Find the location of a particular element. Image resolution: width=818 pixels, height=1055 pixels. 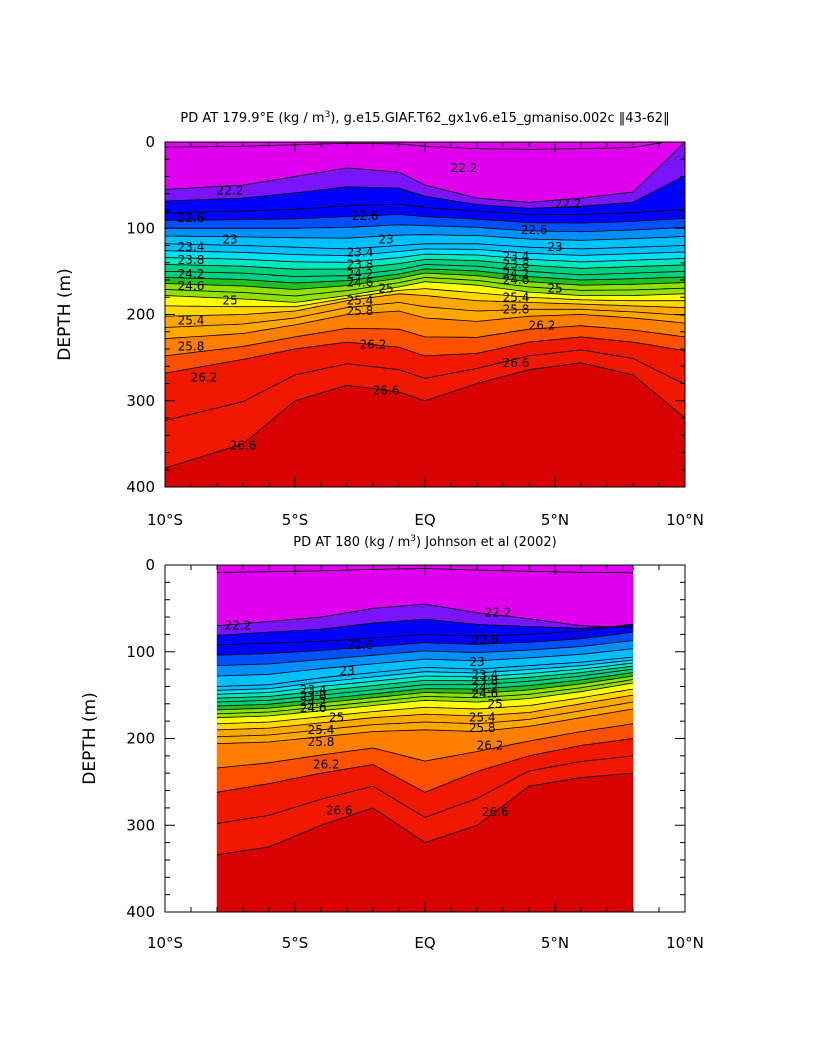

chart-title-prefix: PD AT 180 (kg / m is located at coordinates (351, 542).